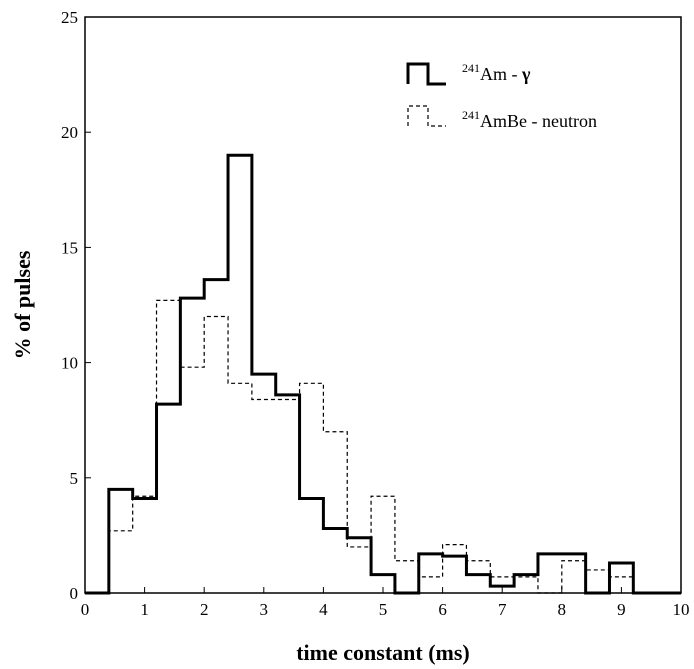  What do you see at coordinates (529, 119) in the screenshot?
I see `legend-label-series-2: 241AmBe - neutron` at bounding box center [529, 119].